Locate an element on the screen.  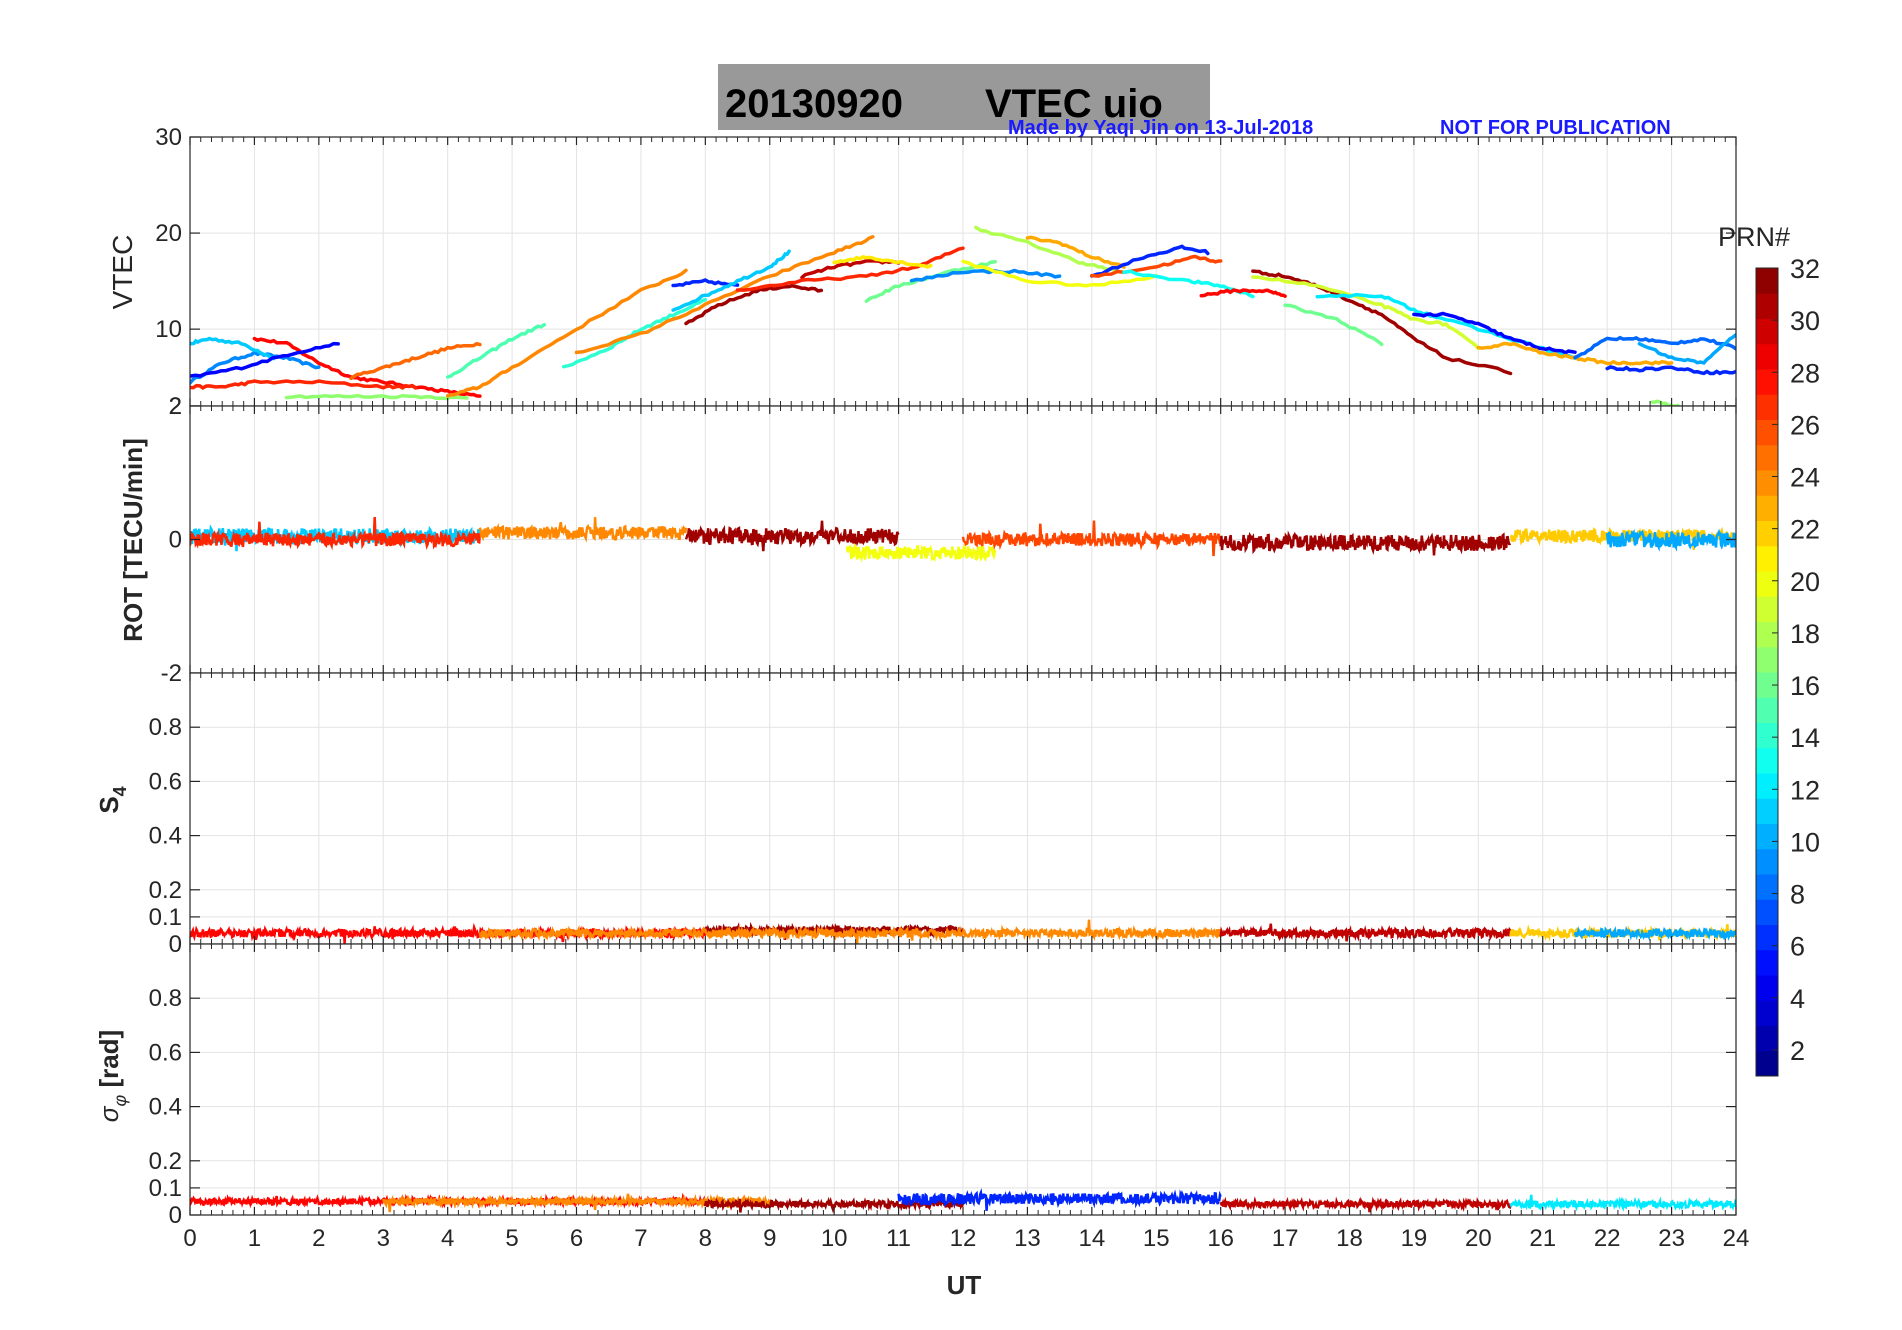
title-date: 20130920 is located at coordinates (814, 104).